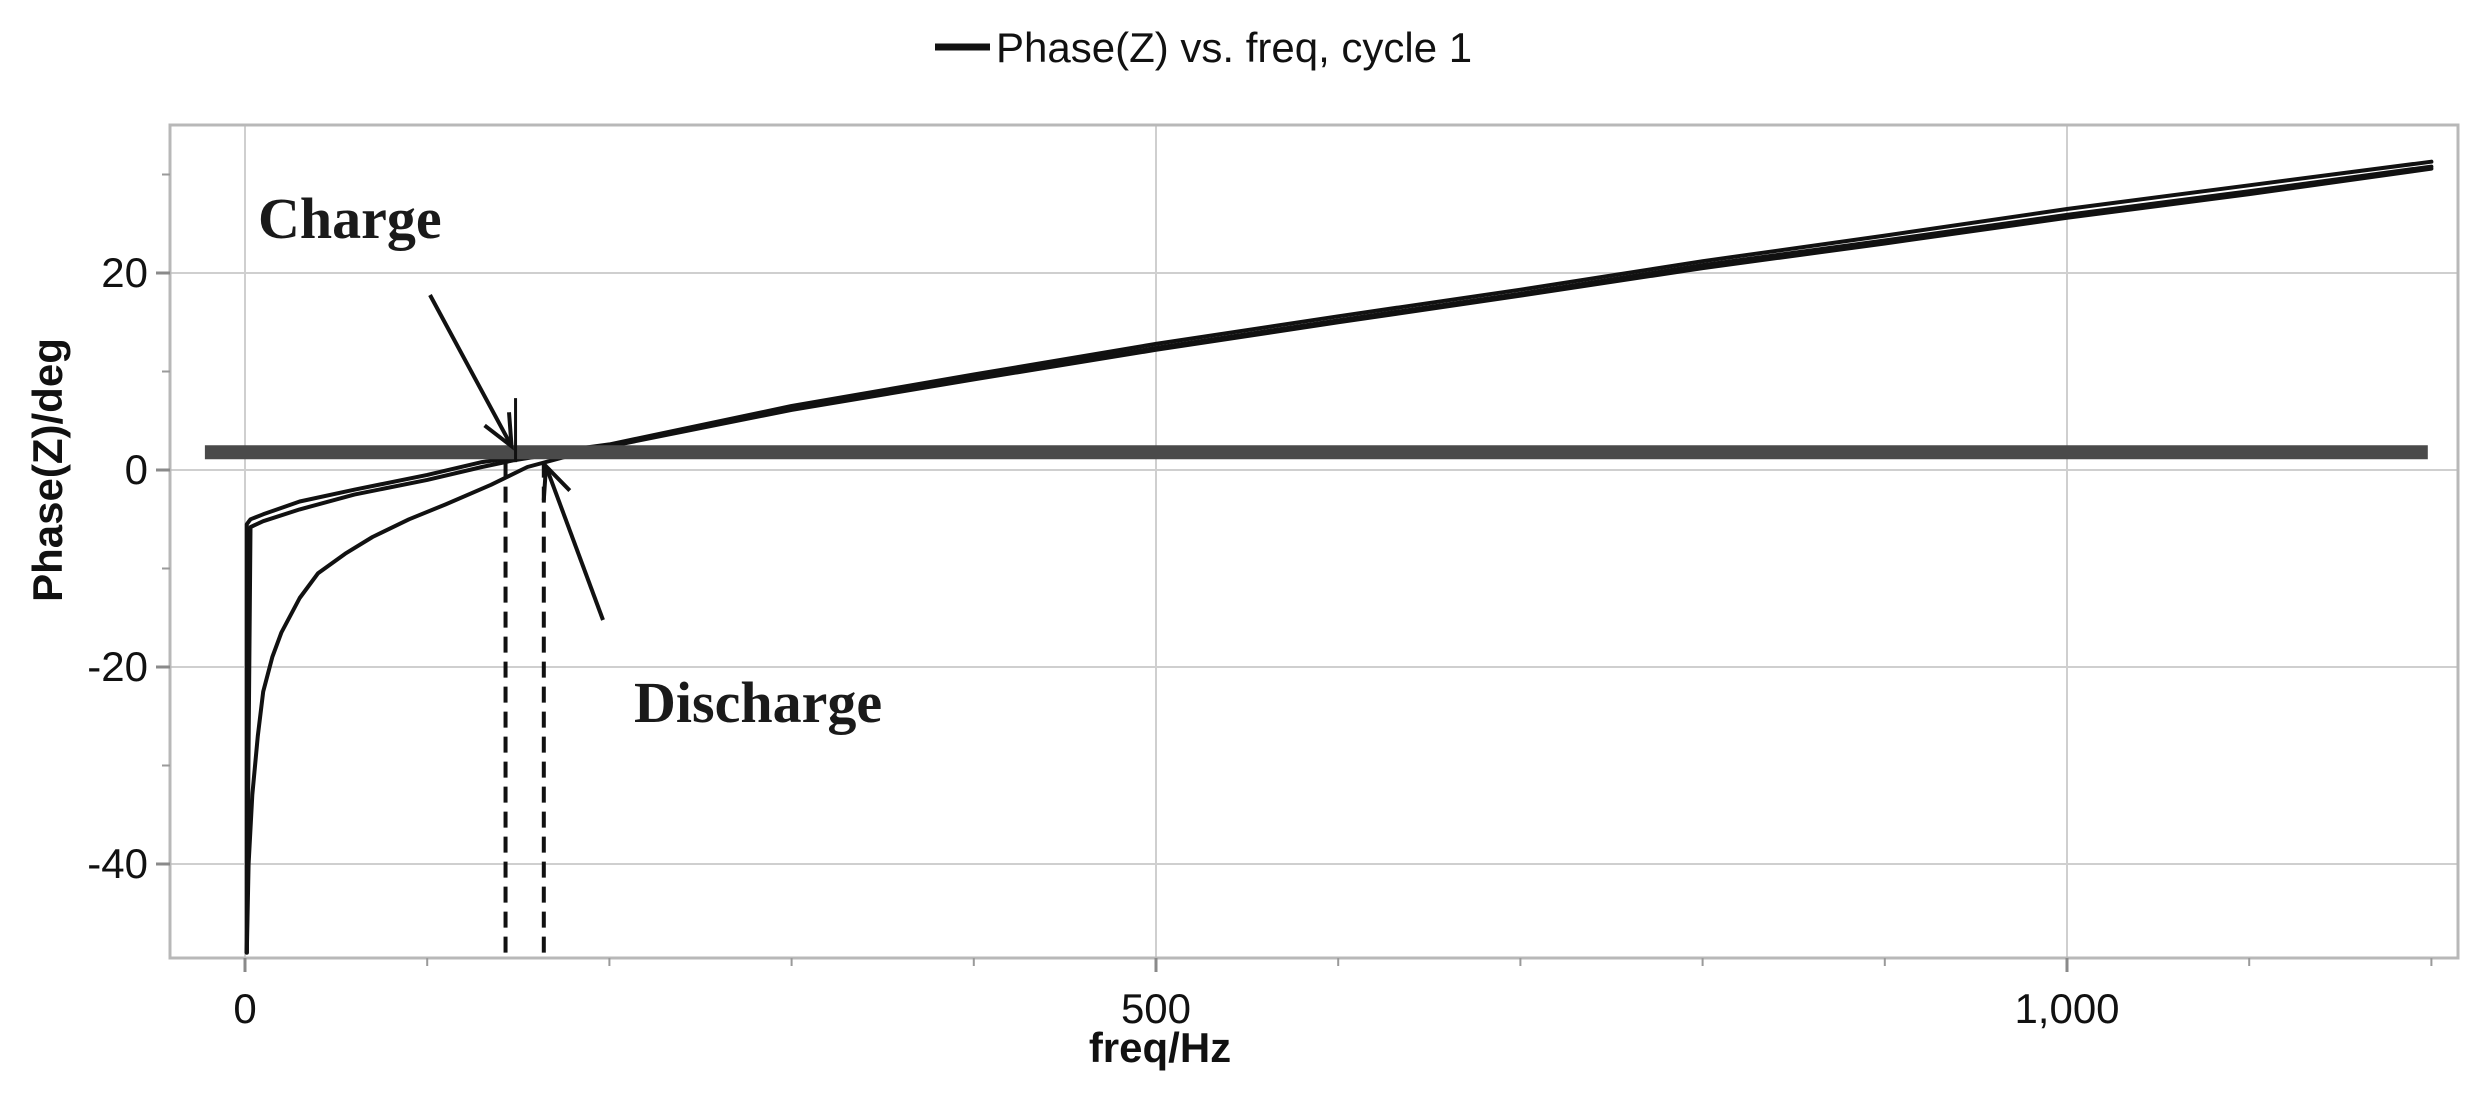 This screenshot has width=2471, height=1102. What do you see at coordinates (574, 543) in the screenshot?
I see `discharge-arrow-shaft` at bounding box center [574, 543].